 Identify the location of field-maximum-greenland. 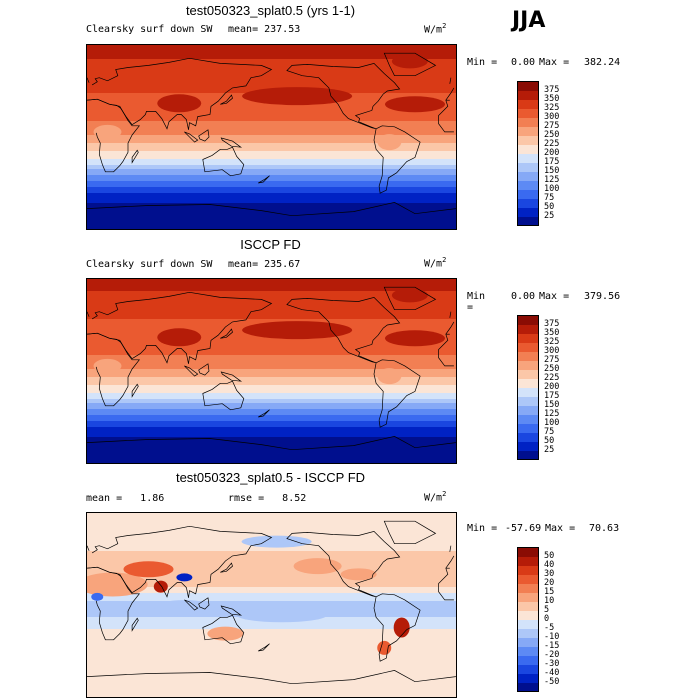
(409, 295).